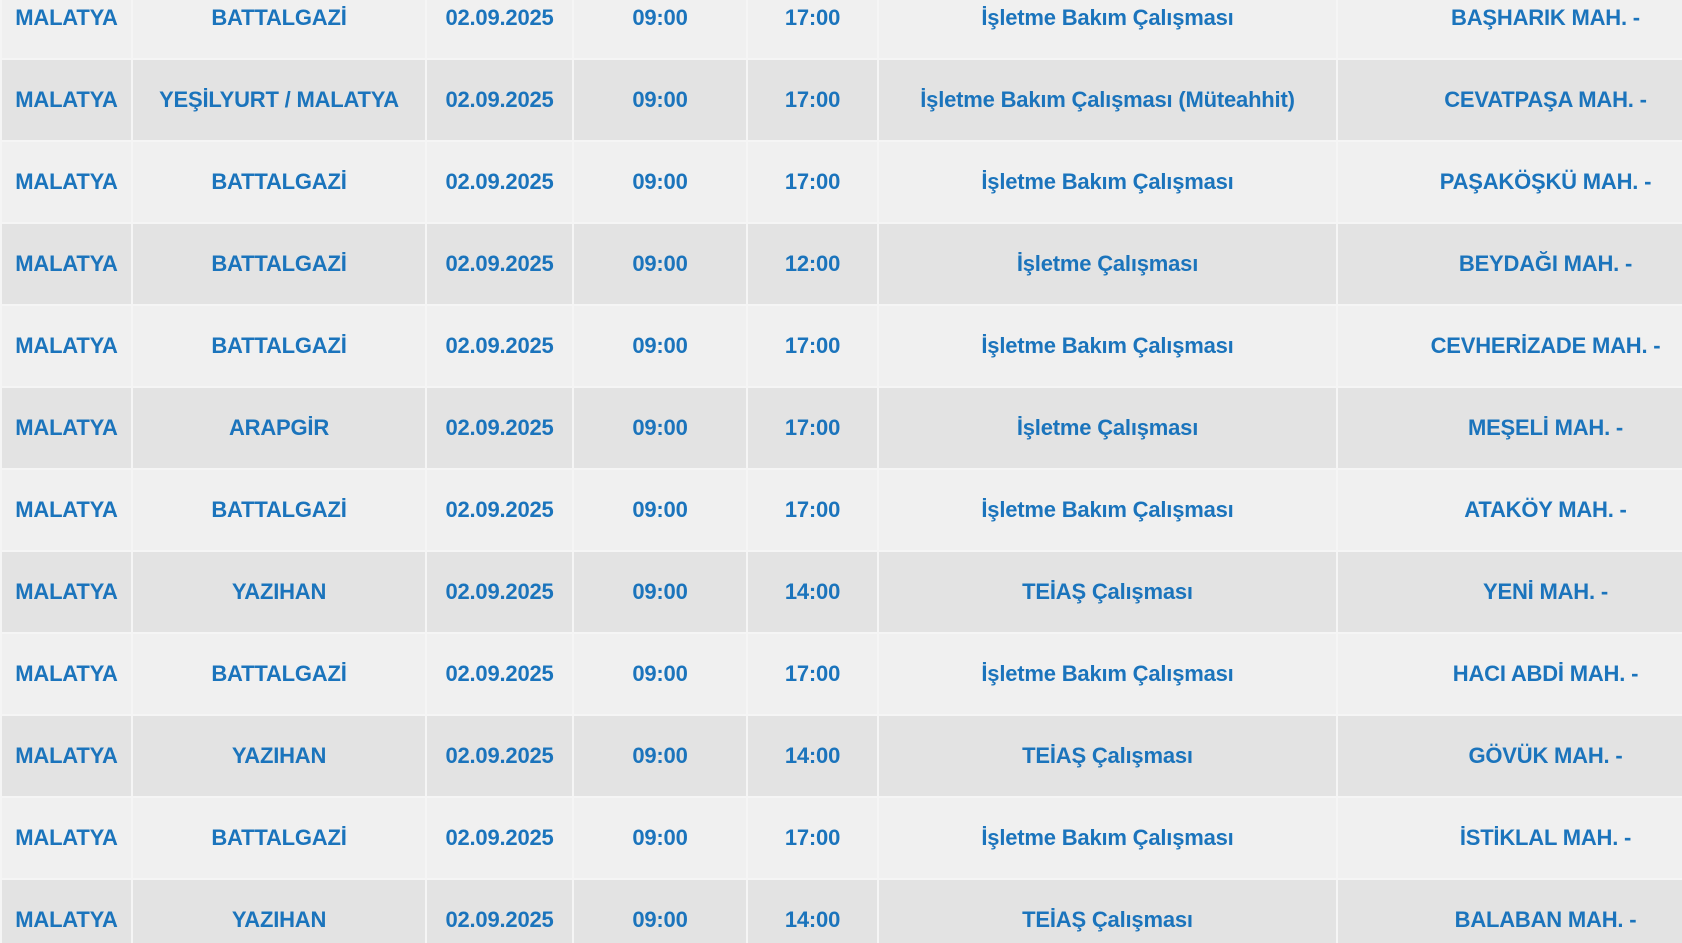 This screenshot has height=943, width=1682. What do you see at coordinates (1510, 346) in the screenshot?
I see `neighborhood-cell: CEVHERİZADE MAH. -` at bounding box center [1510, 346].